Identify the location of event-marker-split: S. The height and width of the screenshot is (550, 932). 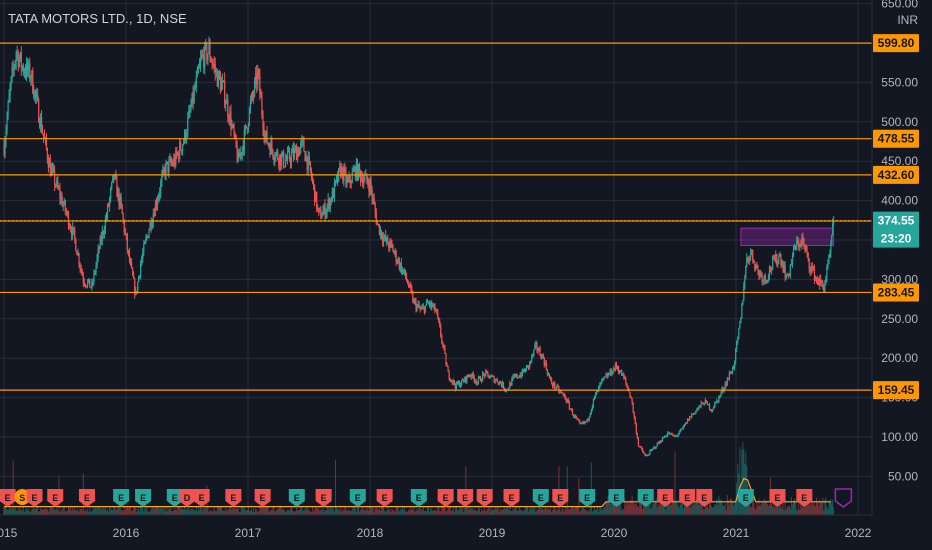
(22, 497).